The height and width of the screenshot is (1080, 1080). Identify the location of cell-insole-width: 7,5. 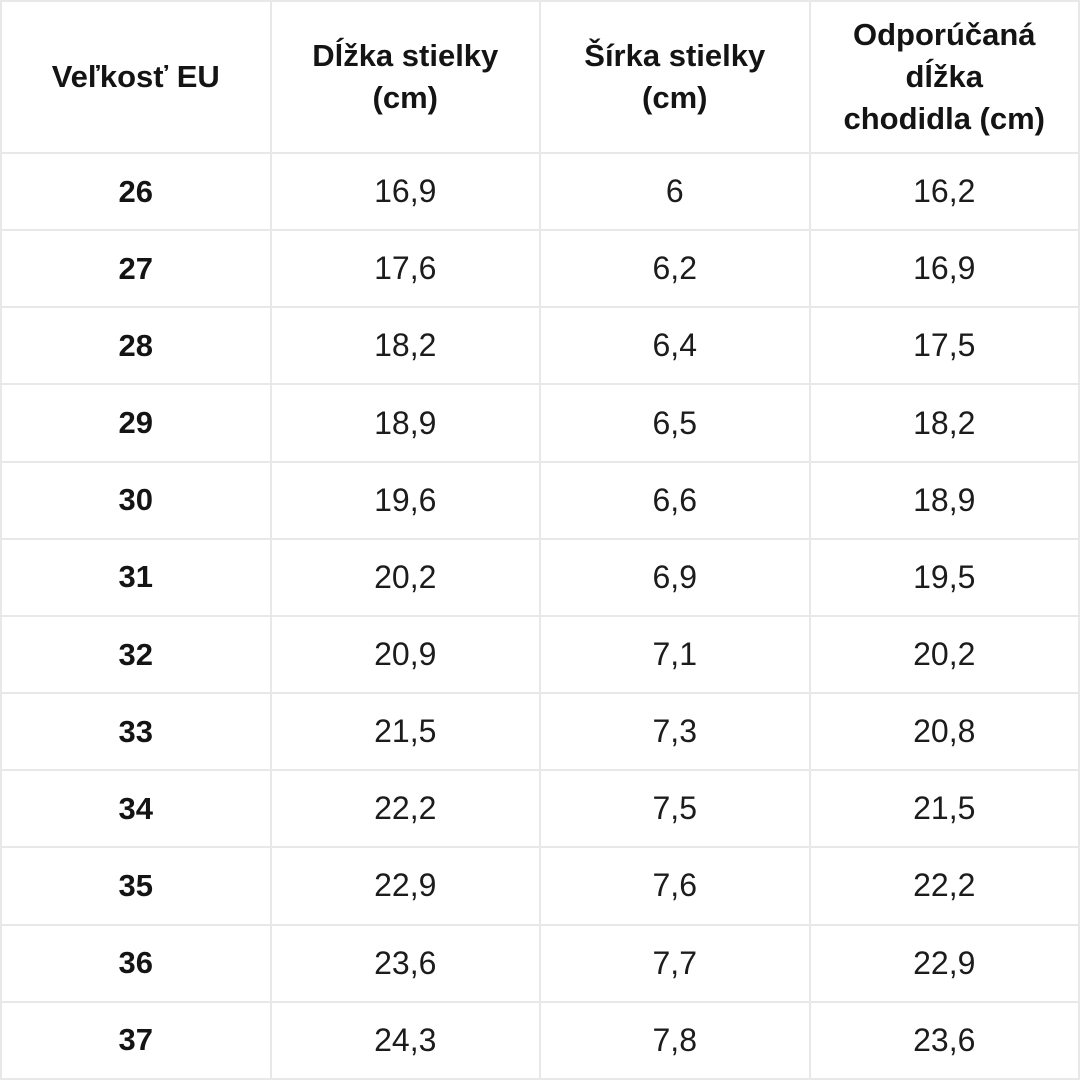
(675, 809).